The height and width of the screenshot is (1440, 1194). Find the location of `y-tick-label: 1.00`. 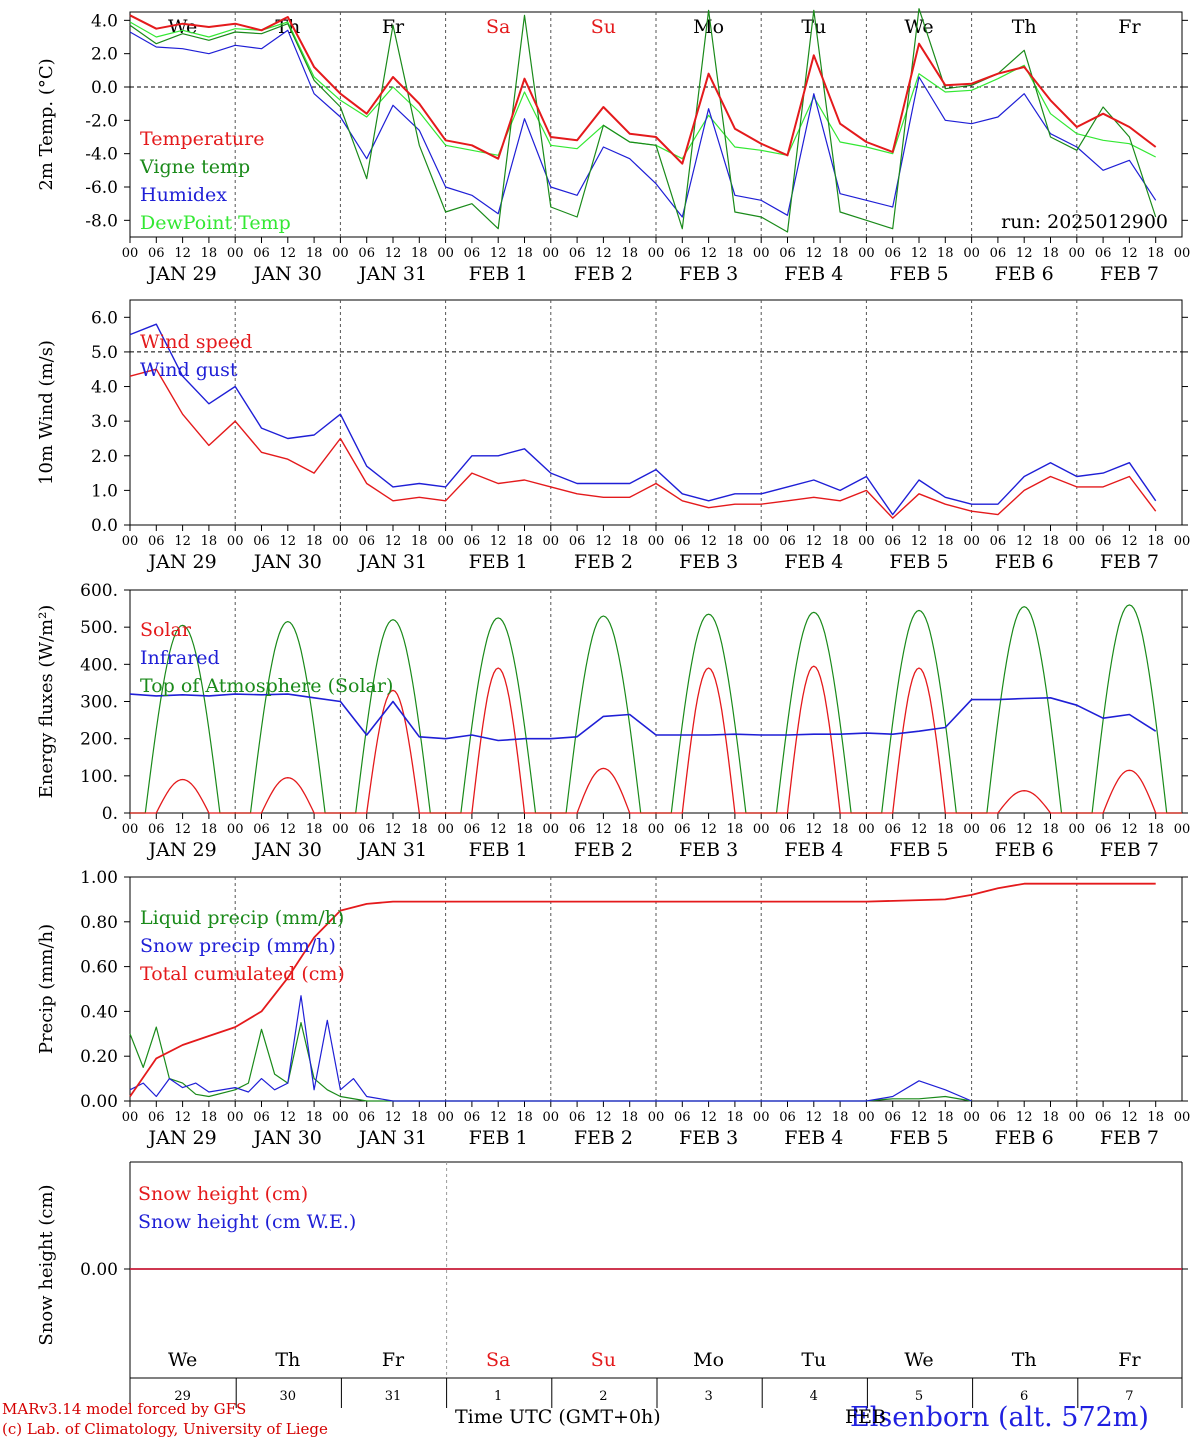

y-tick-label: 1.00 is located at coordinates (99, 878).